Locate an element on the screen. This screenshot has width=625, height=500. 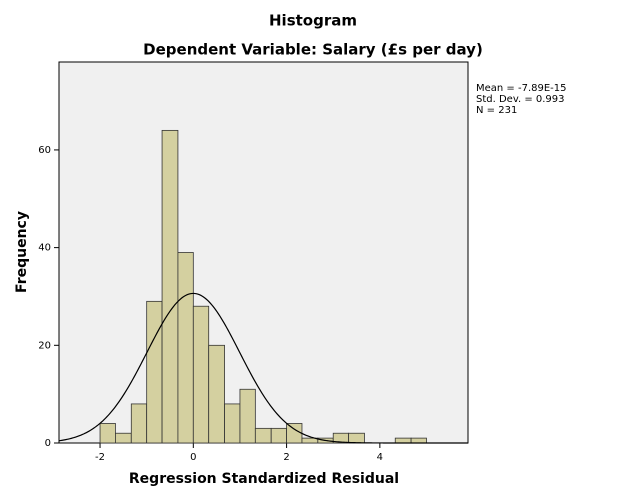
y-tick-label: 20 is located at coordinates (44, 345).